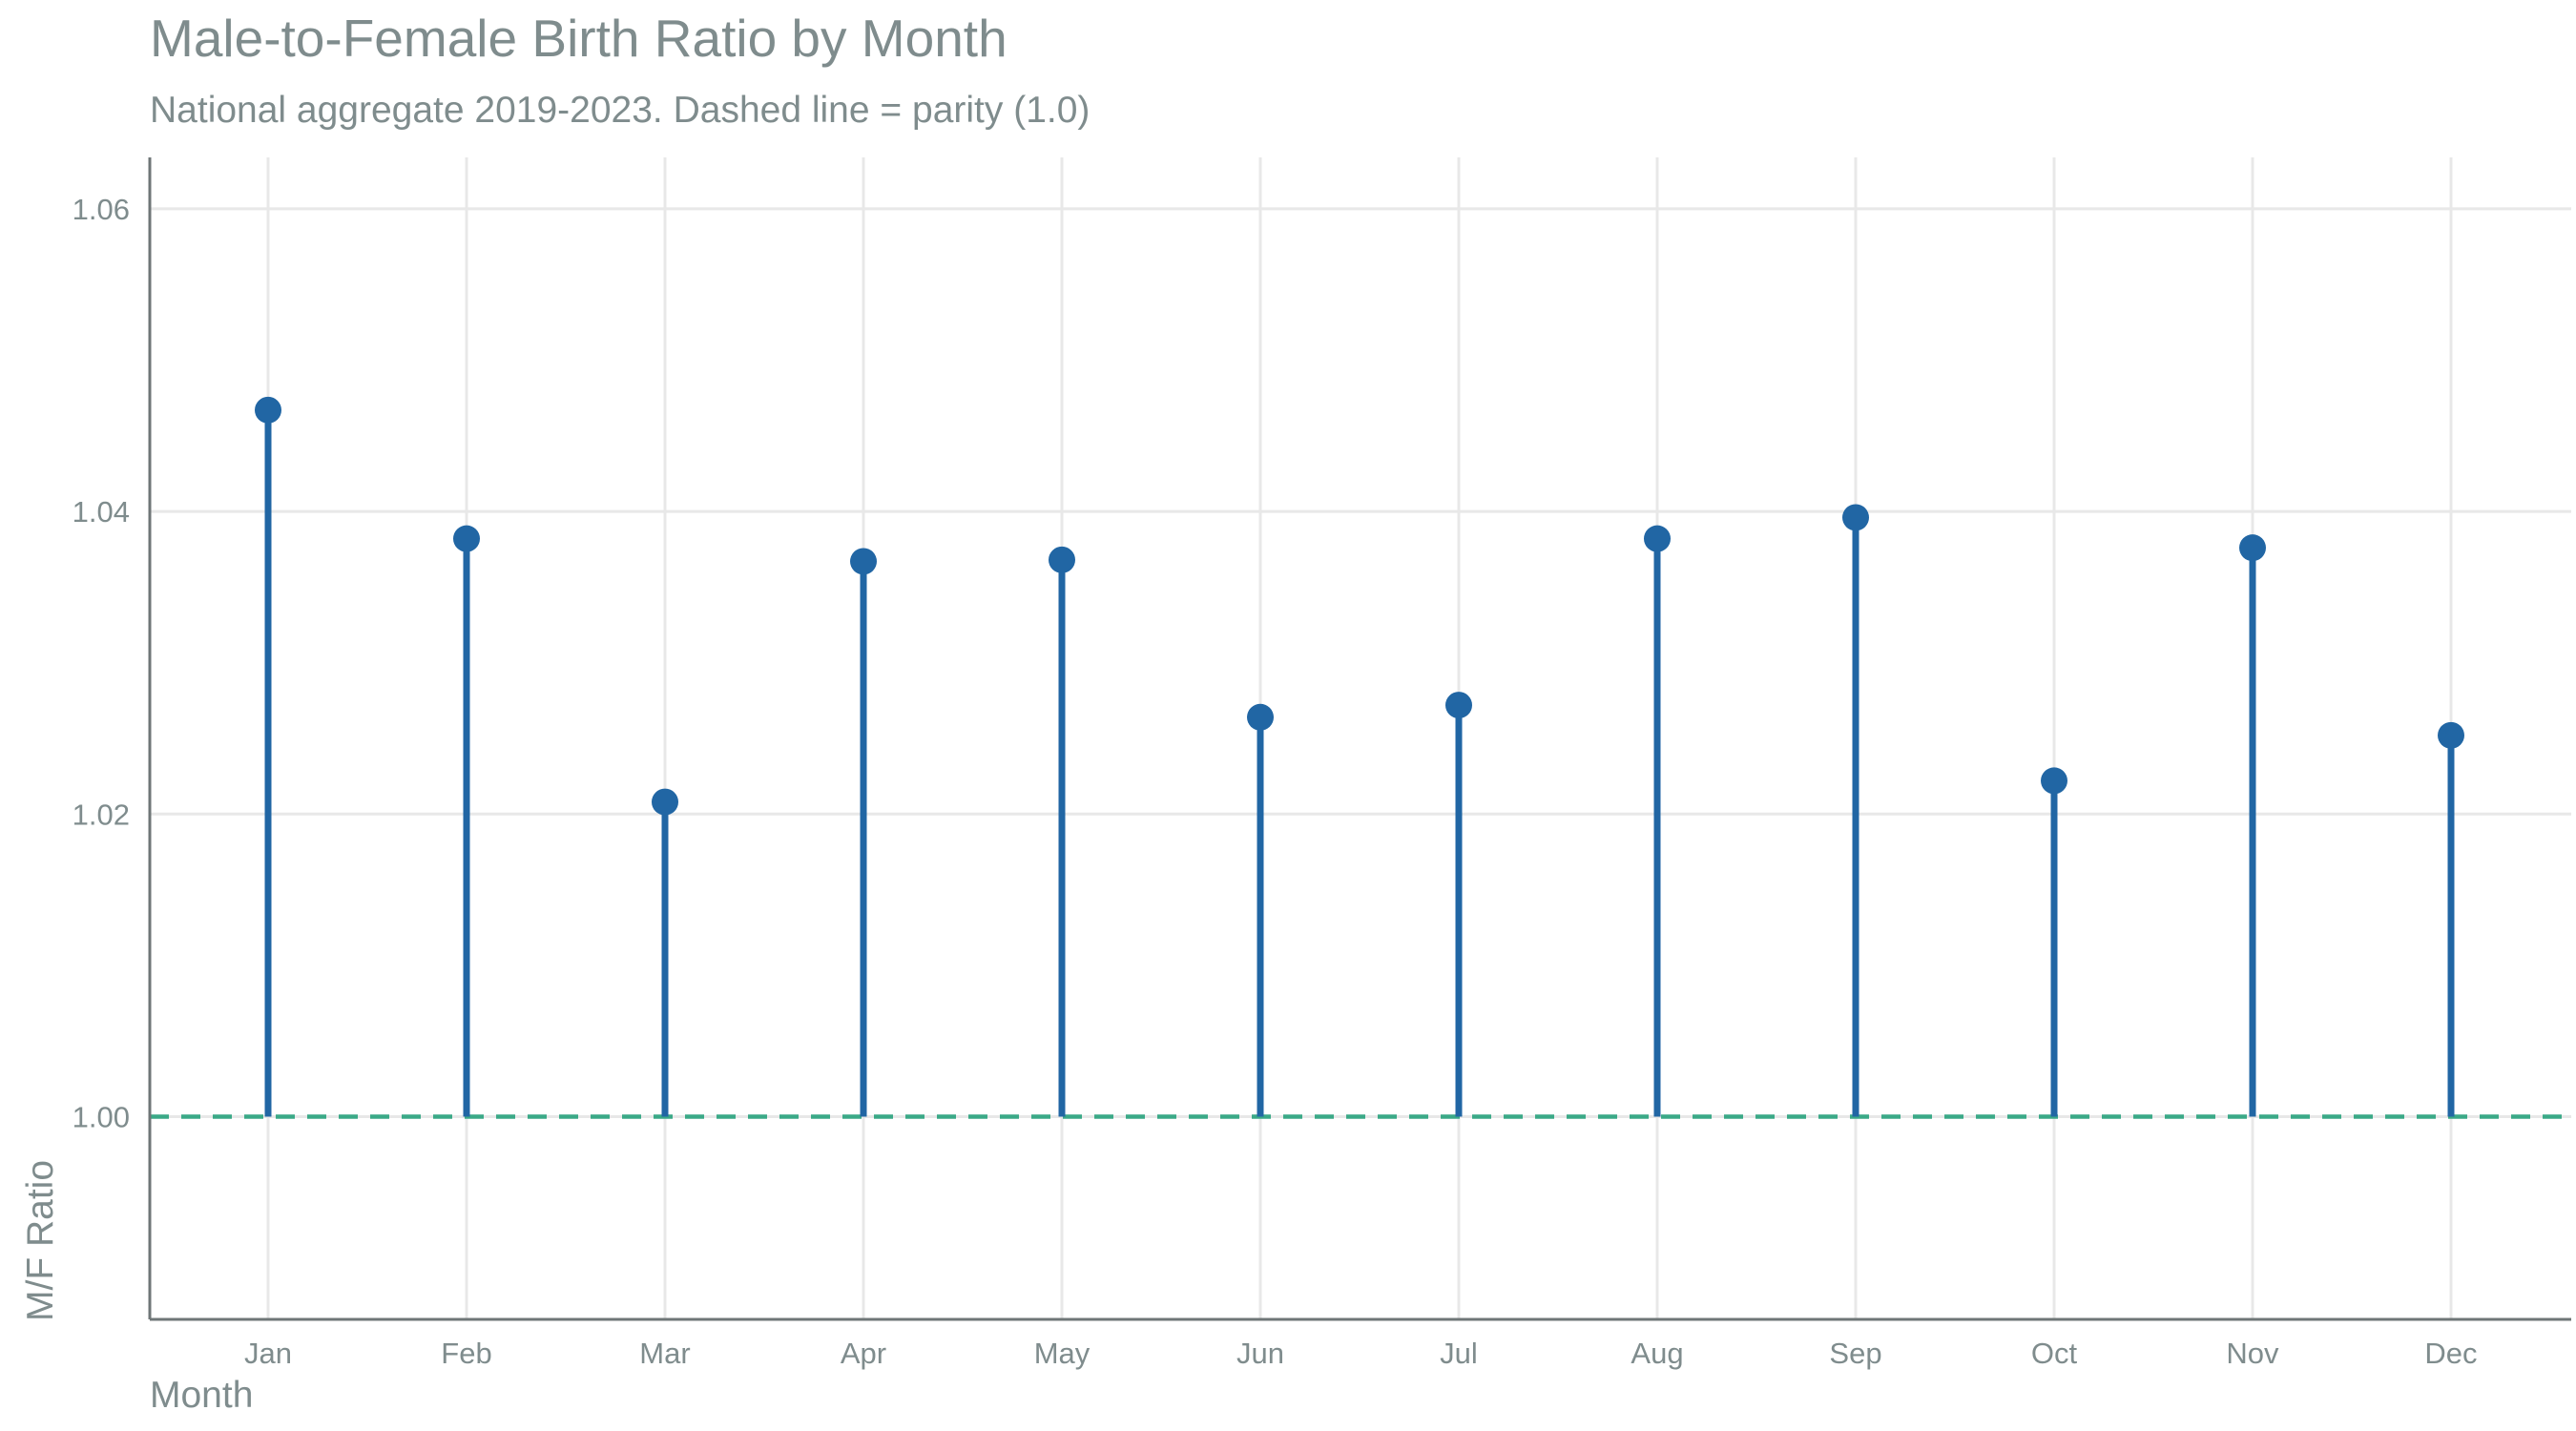 This screenshot has height=1431, width=2576. What do you see at coordinates (101, 209) in the screenshot?
I see `y-tick-label: 1.06` at bounding box center [101, 209].